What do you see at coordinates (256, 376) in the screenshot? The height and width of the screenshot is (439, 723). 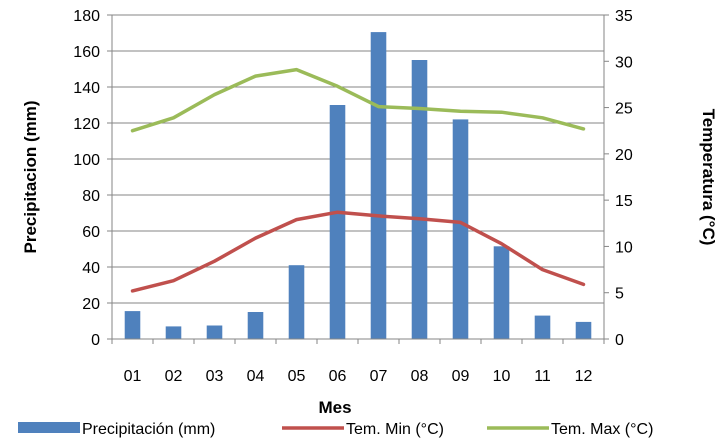 I see `x-tick-label: 04` at bounding box center [256, 376].